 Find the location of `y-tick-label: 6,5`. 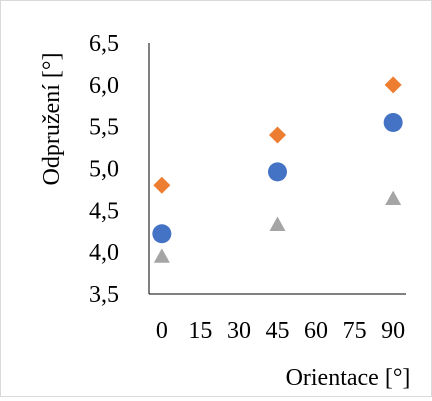

y-tick-label: 6,5 is located at coordinates (104, 44).